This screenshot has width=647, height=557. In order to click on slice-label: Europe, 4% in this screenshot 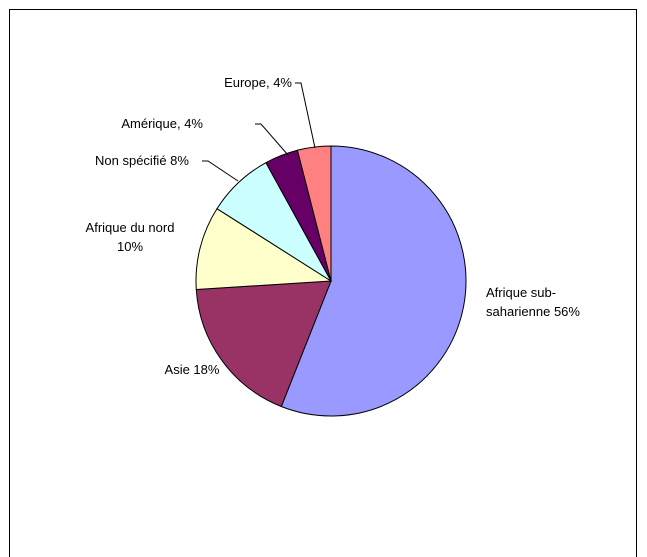, I will do `click(258, 82)`.